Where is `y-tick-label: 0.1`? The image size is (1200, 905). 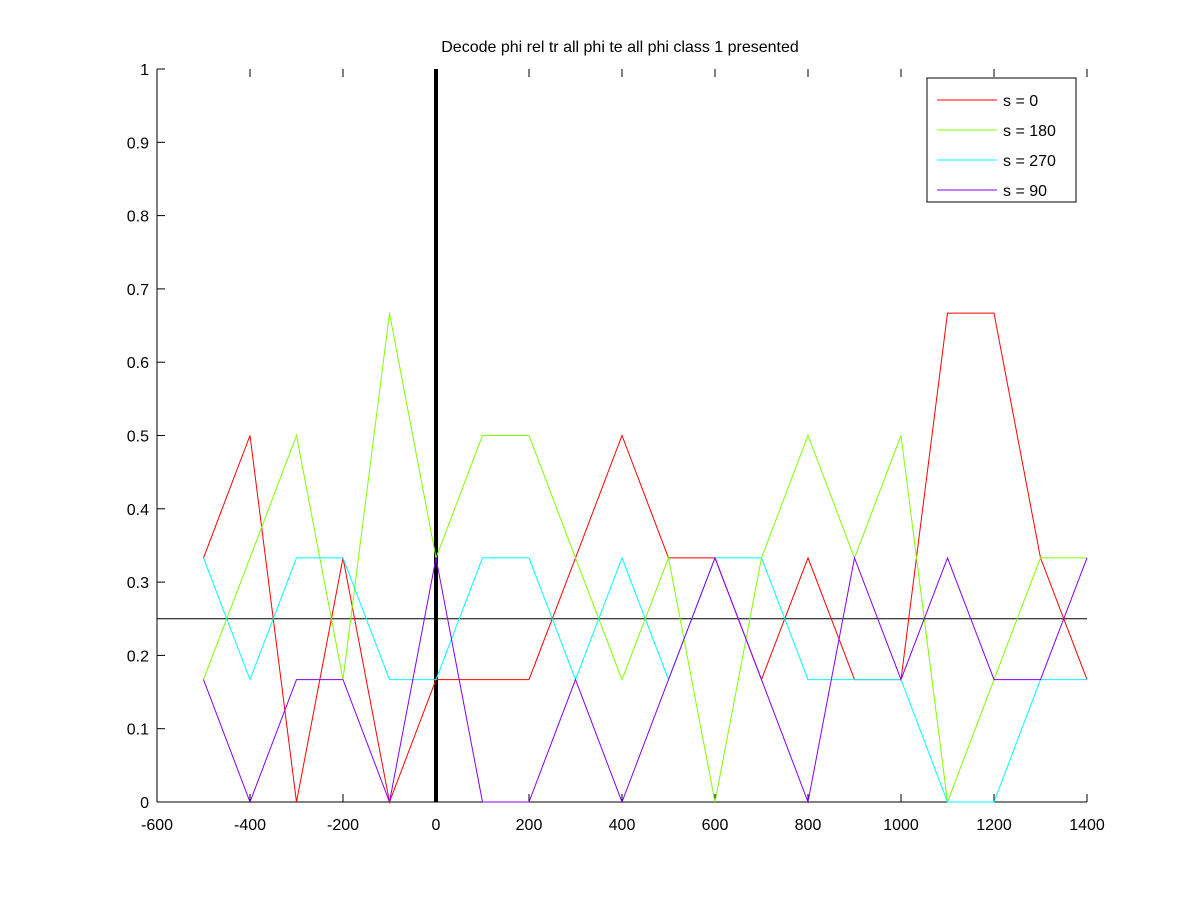 y-tick-label: 0.1 is located at coordinates (138, 730).